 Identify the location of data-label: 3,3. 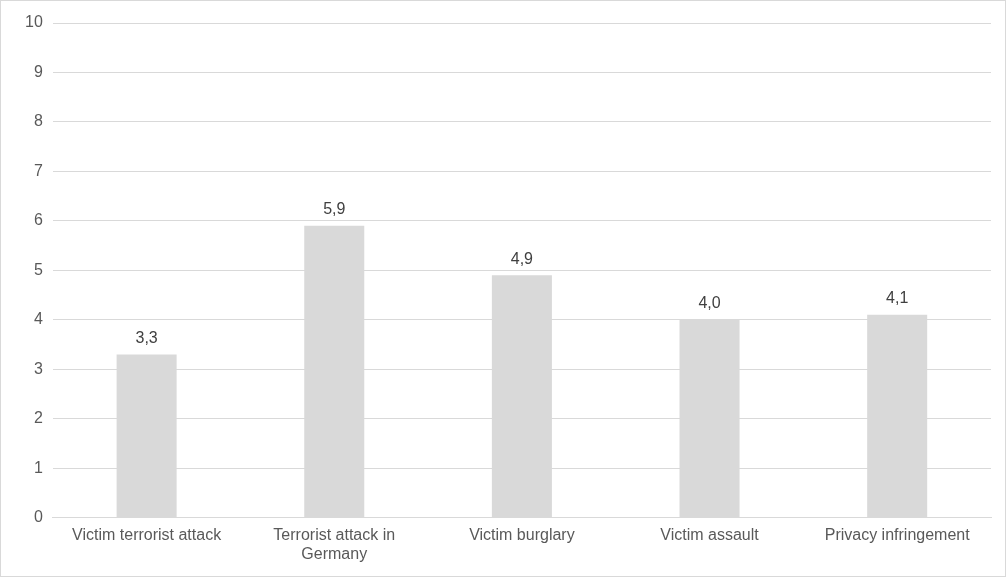
(146, 337).